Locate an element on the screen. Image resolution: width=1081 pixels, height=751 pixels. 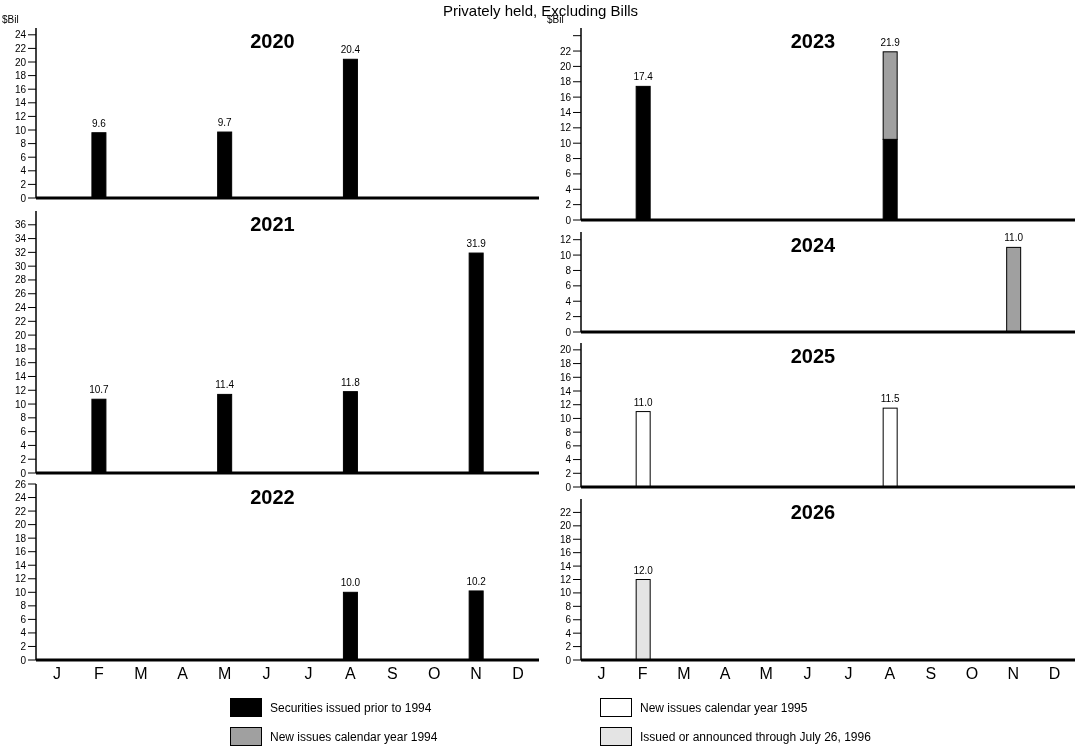
y-tick-label: 26 is located at coordinates (20, 484).